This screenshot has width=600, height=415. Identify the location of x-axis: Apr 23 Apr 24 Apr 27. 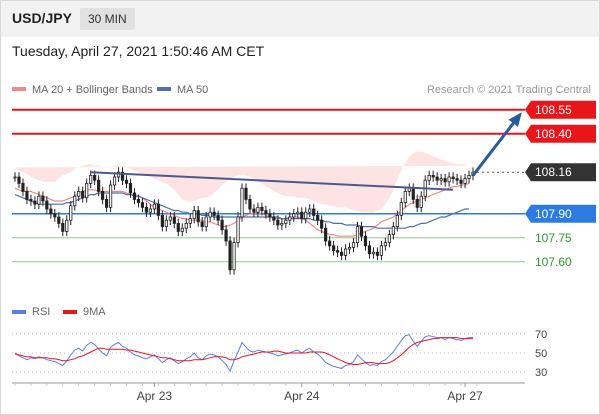
(248, 393).